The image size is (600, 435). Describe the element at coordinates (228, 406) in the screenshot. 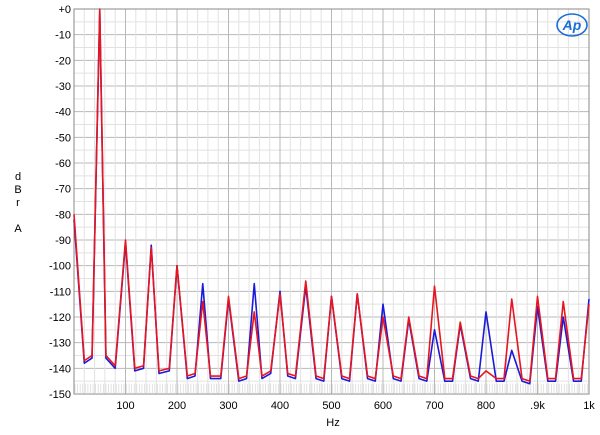

I see `x-tick-label: 300` at that location.